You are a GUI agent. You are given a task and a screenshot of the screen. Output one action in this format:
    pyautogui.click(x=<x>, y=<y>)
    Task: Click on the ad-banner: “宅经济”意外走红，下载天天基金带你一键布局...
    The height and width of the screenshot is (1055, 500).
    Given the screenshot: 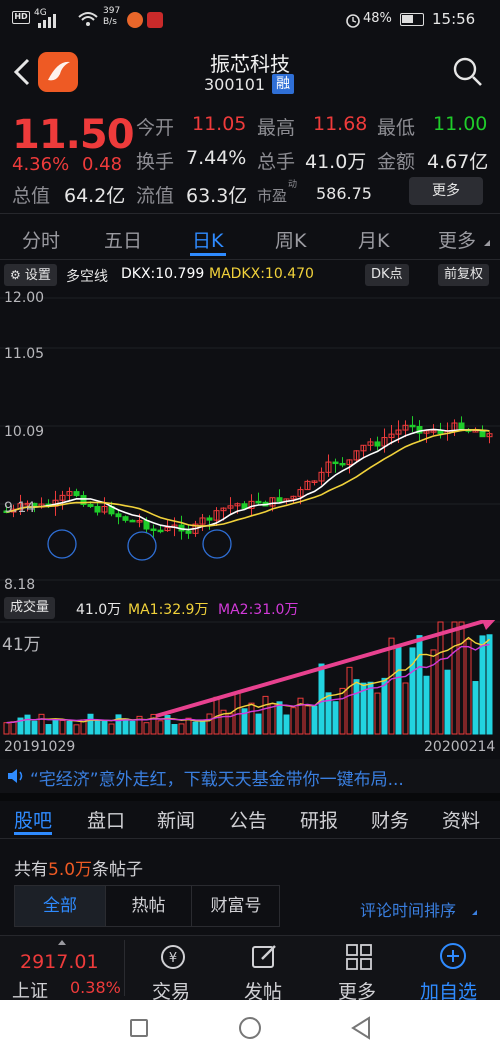 What is the action you would take?
    pyautogui.click(x=250, y=776)
    